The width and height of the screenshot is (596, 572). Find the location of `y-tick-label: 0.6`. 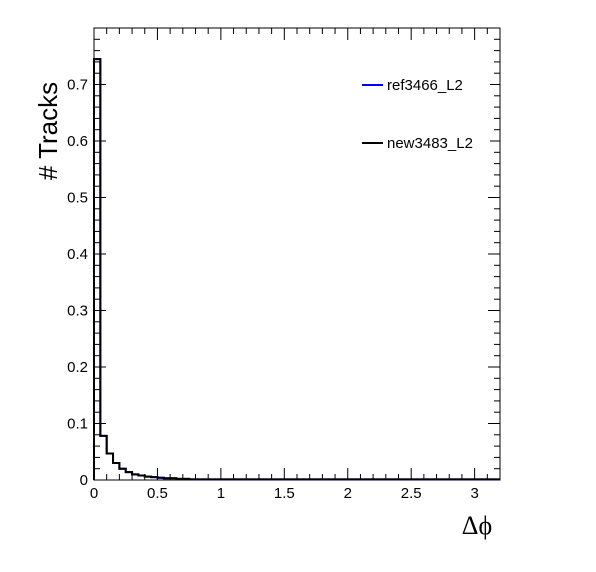

y-tick-label: 0.6 is located at coordinates (77, 141).